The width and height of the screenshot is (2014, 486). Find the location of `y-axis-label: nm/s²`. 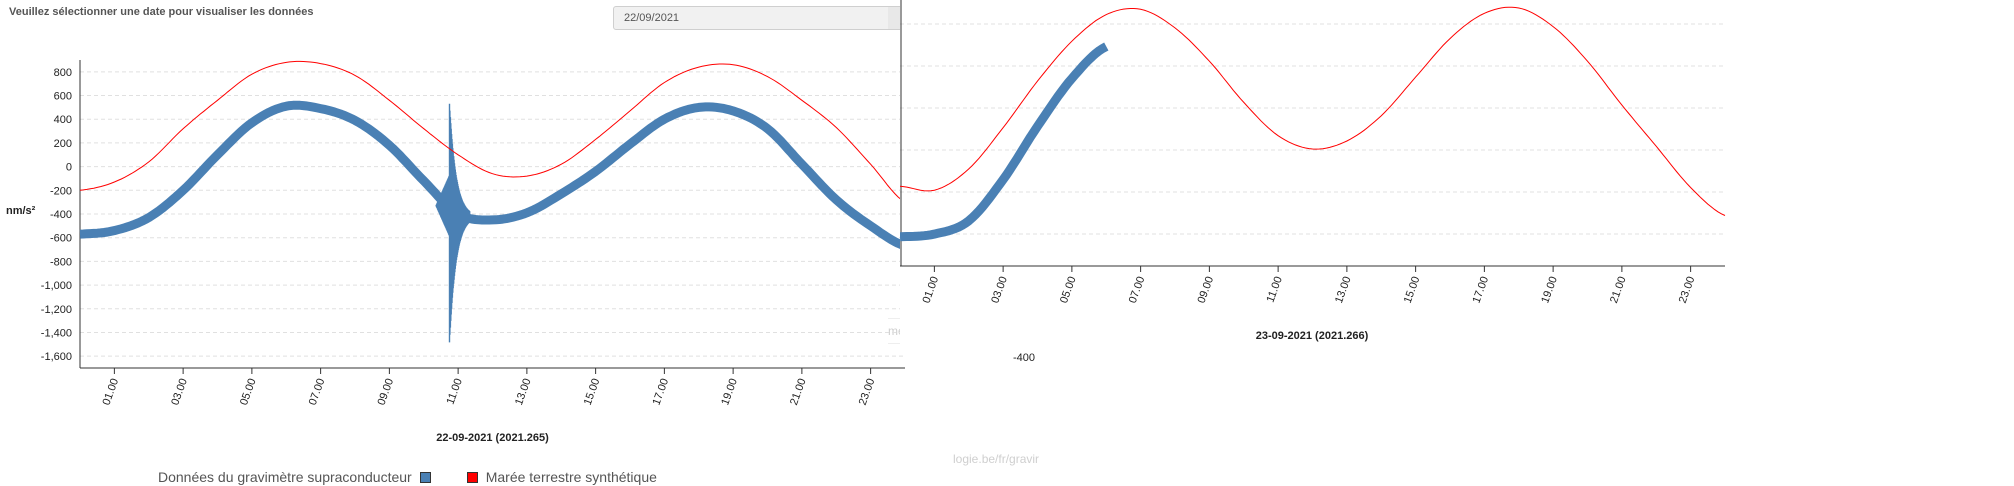

y-axis-label: nm/s² is located at coordinates (21, 211).